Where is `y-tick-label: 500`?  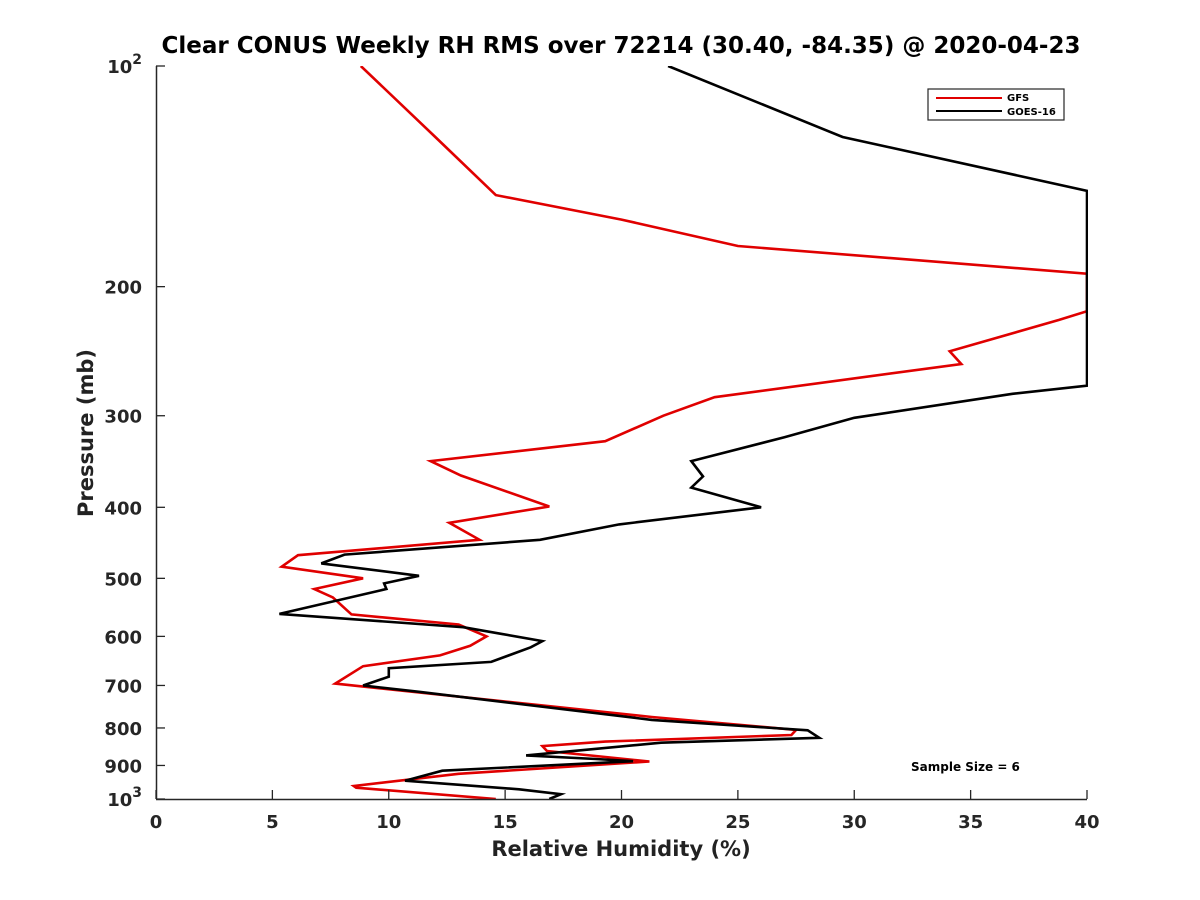
y-tick-label: 500 is located at coordinates (123, 579).